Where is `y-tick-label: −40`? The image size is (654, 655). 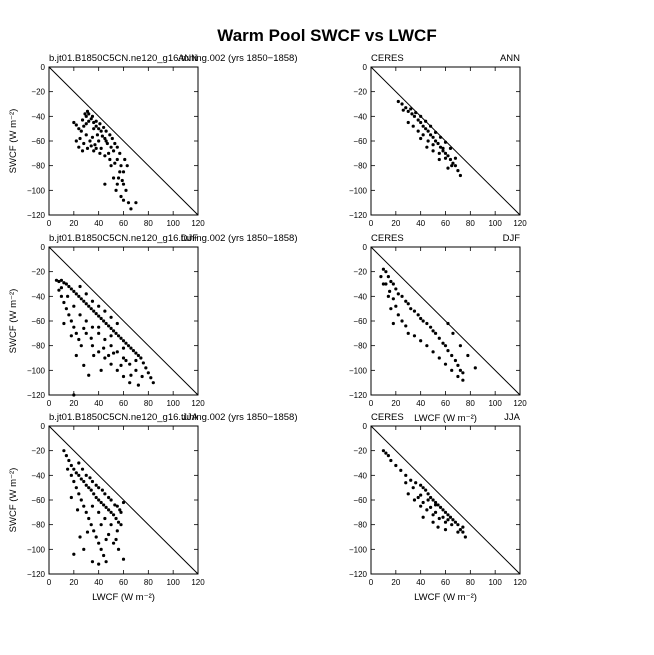 y-tick-label: −40 is located at coordinates (360, 296).